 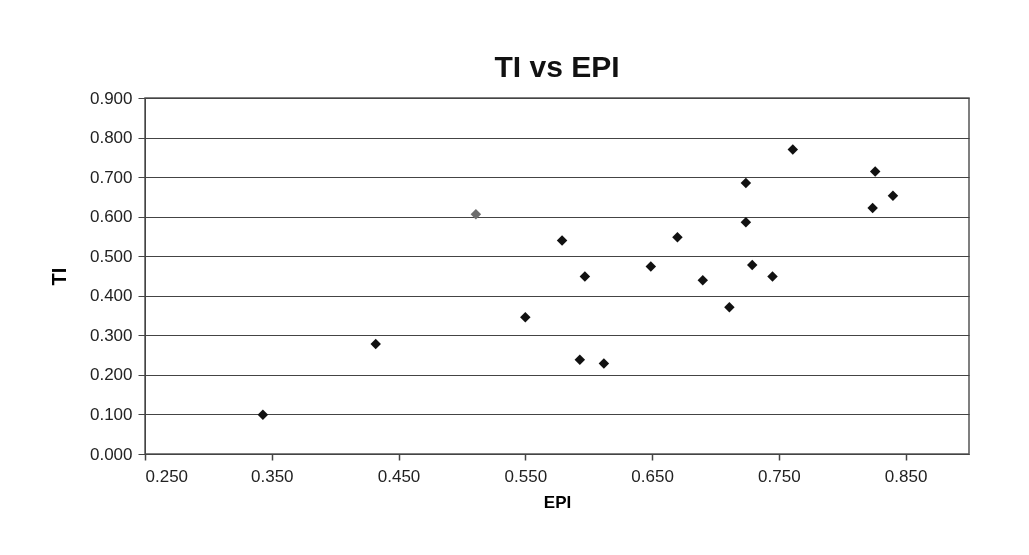 I want to click on y-tick-label: 0.400, so click(x=111, y=296).